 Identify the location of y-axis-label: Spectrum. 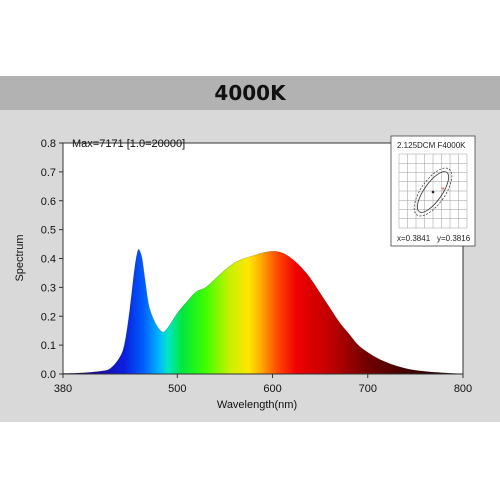
(20, 257).